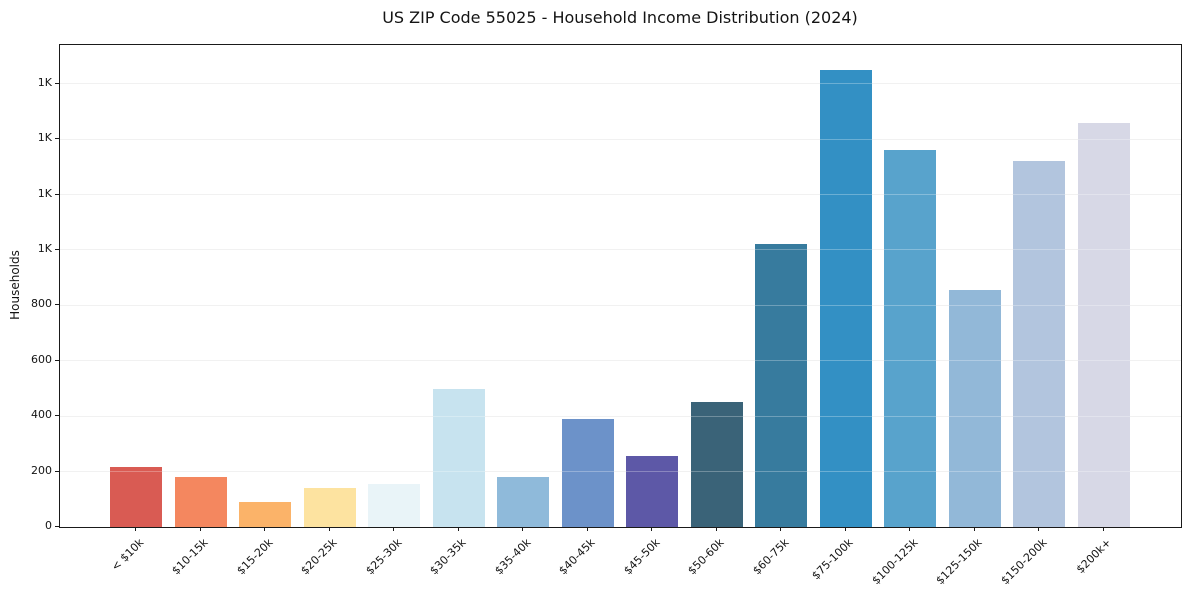 The width and height of the screenshot is (1189, 590). I want to click on x-tick-label: $200k+, so click(1093, 556).